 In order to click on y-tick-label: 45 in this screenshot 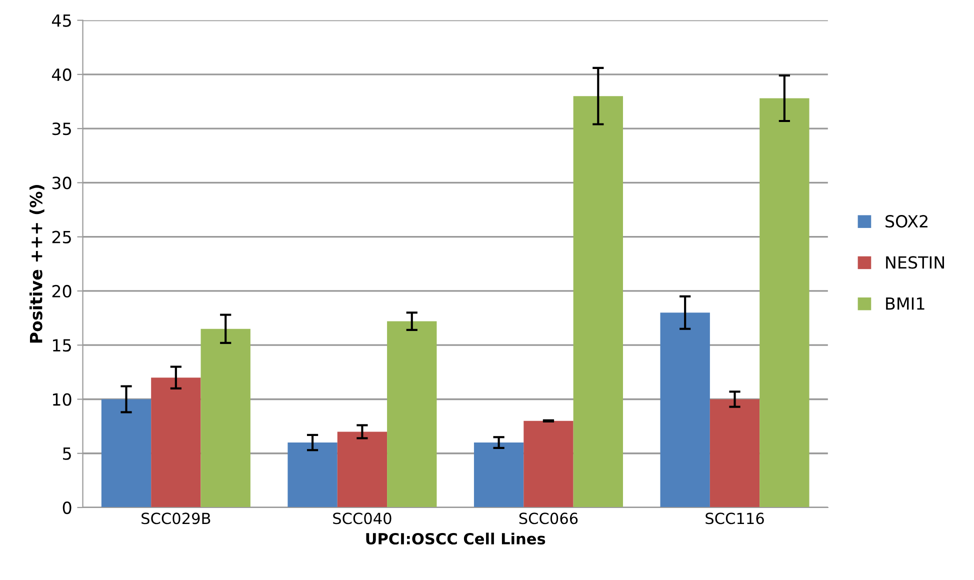, I will do `click(61, 20)`.